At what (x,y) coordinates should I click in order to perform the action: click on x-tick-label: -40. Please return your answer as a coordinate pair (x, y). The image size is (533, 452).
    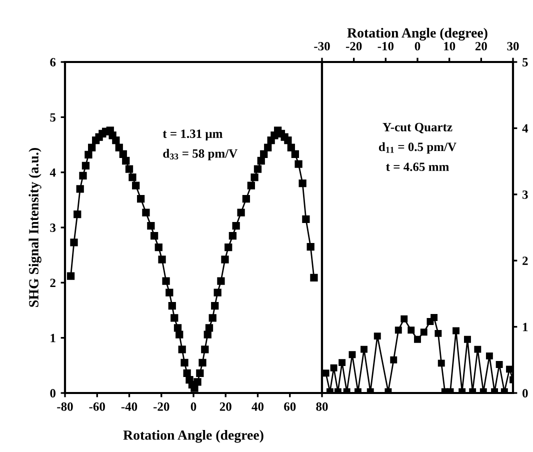
    Looking at the image, I should click on (129, 406).